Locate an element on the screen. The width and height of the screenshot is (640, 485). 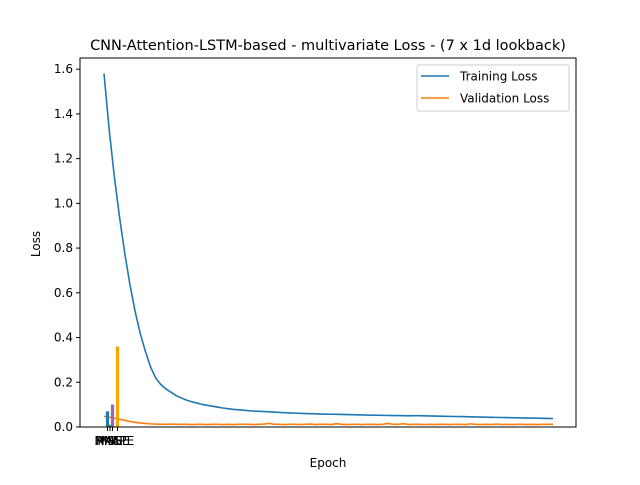
x-tick-label-mse: MSE is located at coordinates (110, 441).